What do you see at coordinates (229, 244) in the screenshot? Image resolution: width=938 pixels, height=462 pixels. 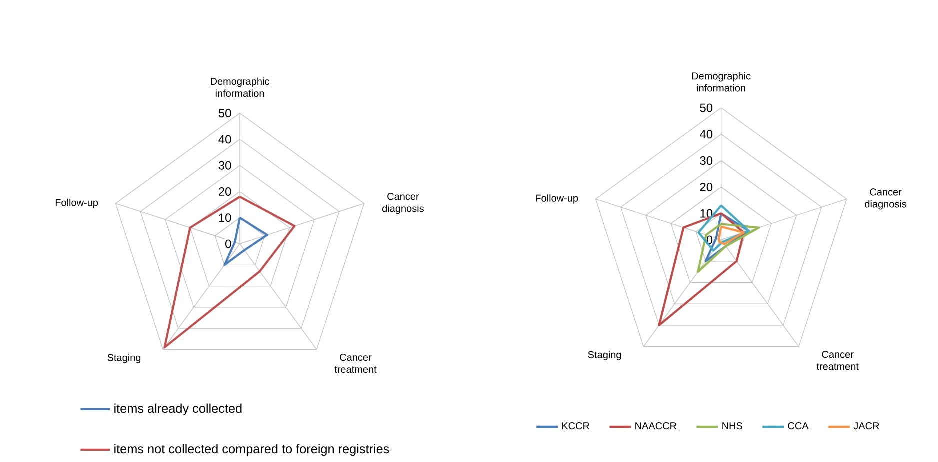 I see `y-tick-label: 0` at bounding box center [229, 244].